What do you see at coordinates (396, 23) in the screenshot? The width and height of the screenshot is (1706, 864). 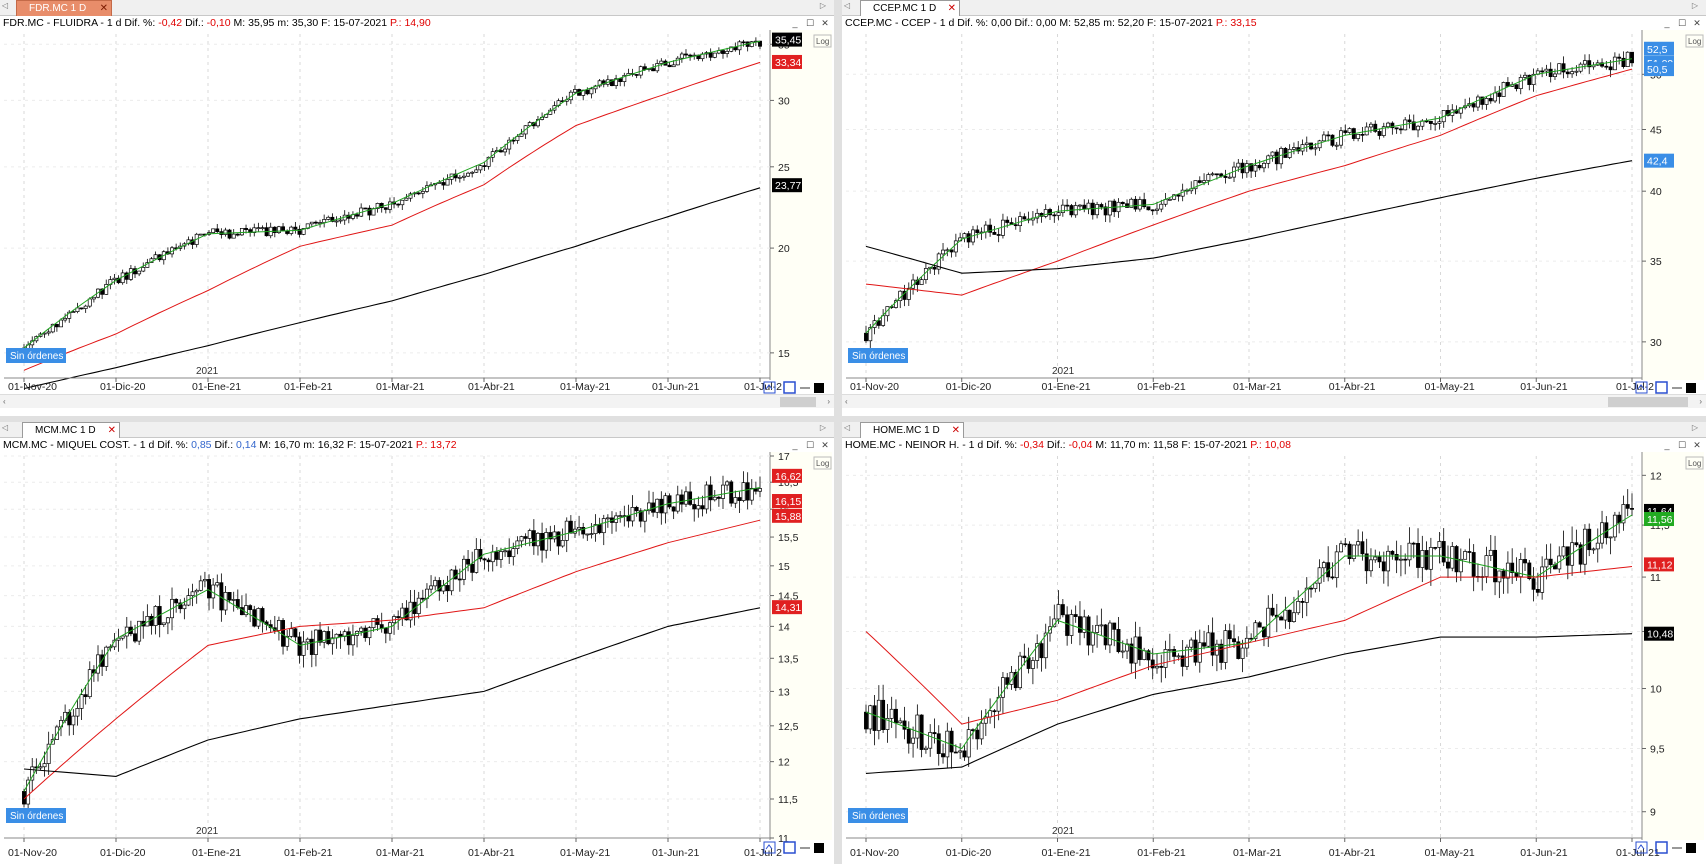 I see `p-label: P.:` at bounding box center [396, 23].